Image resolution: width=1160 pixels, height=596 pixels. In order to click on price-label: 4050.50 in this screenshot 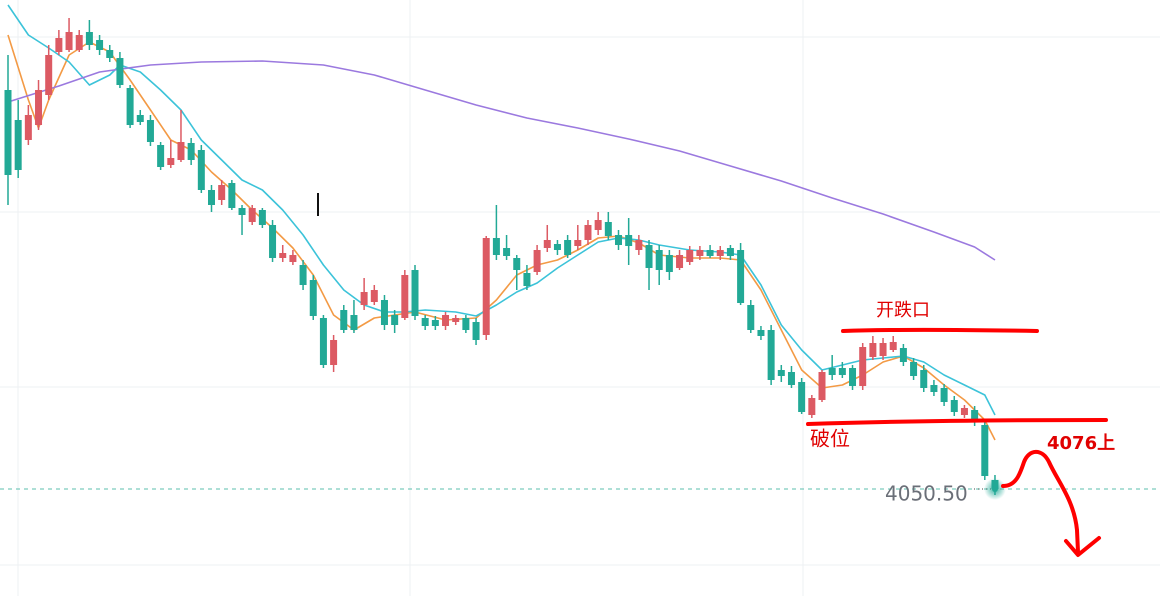, I will do `click(926, 494)`.